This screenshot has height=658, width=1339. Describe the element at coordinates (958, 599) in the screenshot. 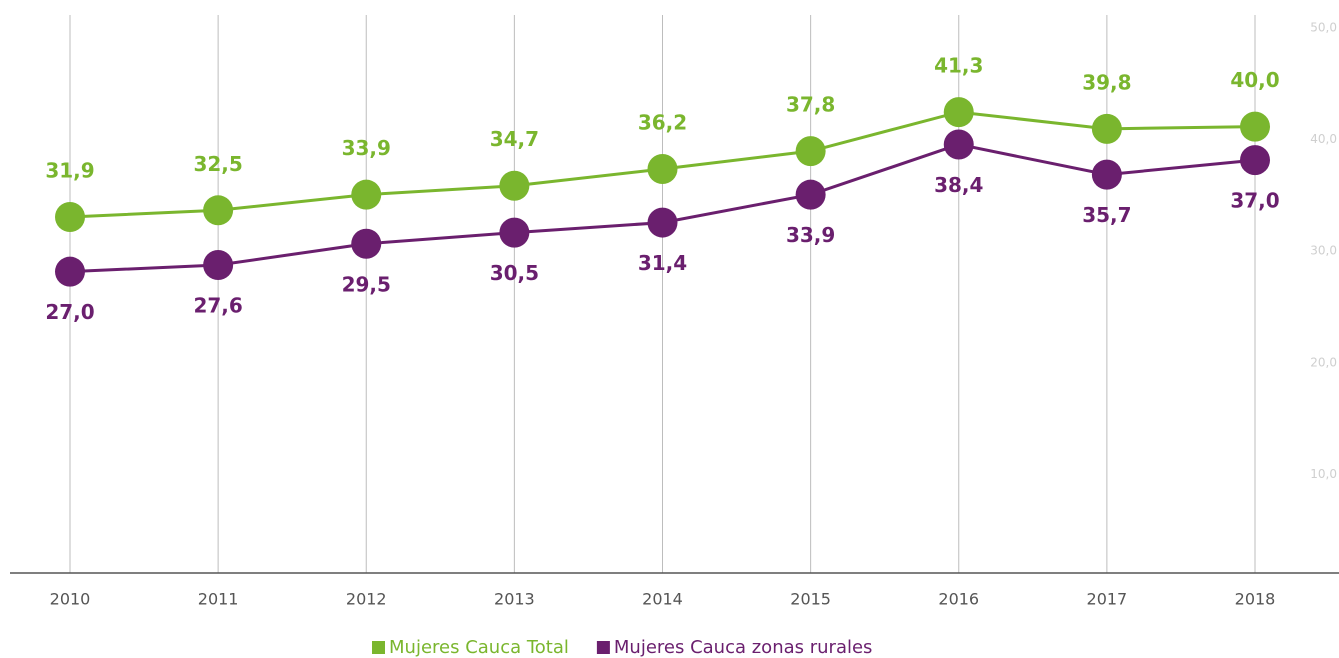

I see `x-tick-label: 2016` at that location.